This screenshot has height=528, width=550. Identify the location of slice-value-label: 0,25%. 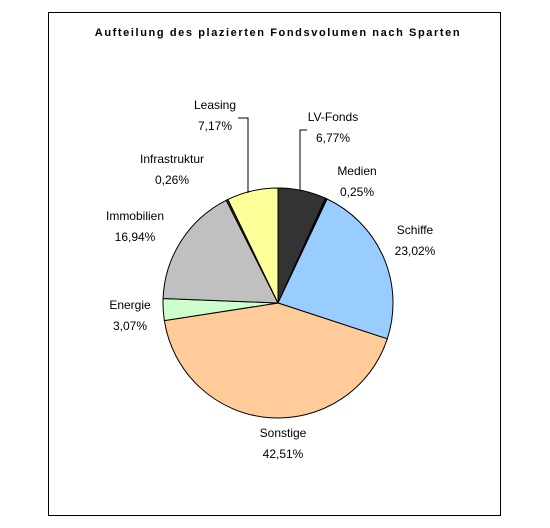
(357, 192).